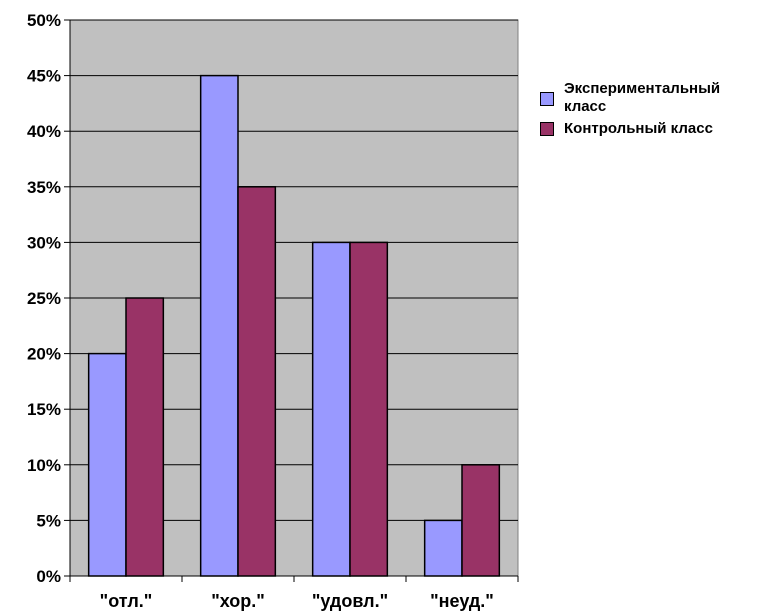  Describe the element at coordinates (44, 76) in the screenshot. I see `y-tick-label: 45%` at that location.